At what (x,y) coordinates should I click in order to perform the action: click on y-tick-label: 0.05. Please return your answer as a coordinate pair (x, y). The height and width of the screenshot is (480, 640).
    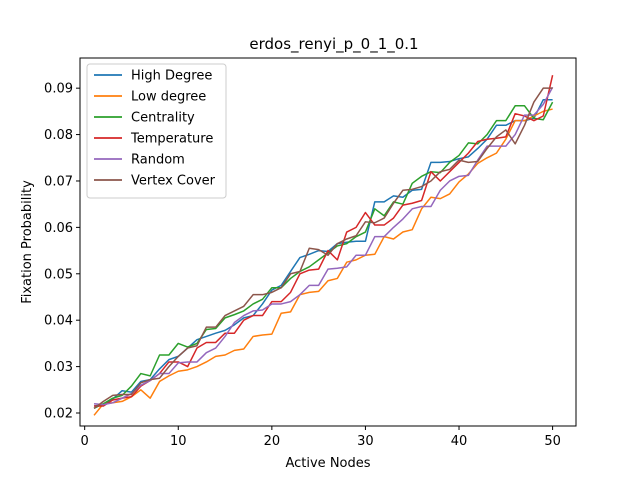
    Looking at the image, I should click on (58, 274).